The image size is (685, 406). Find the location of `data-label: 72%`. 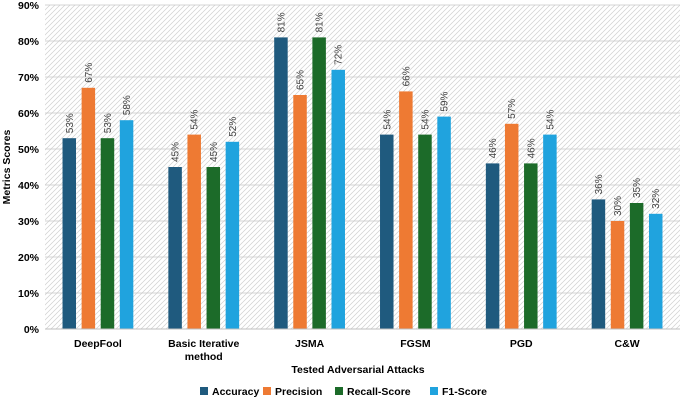

data-label: 72% is located at coordinates (339, 55).